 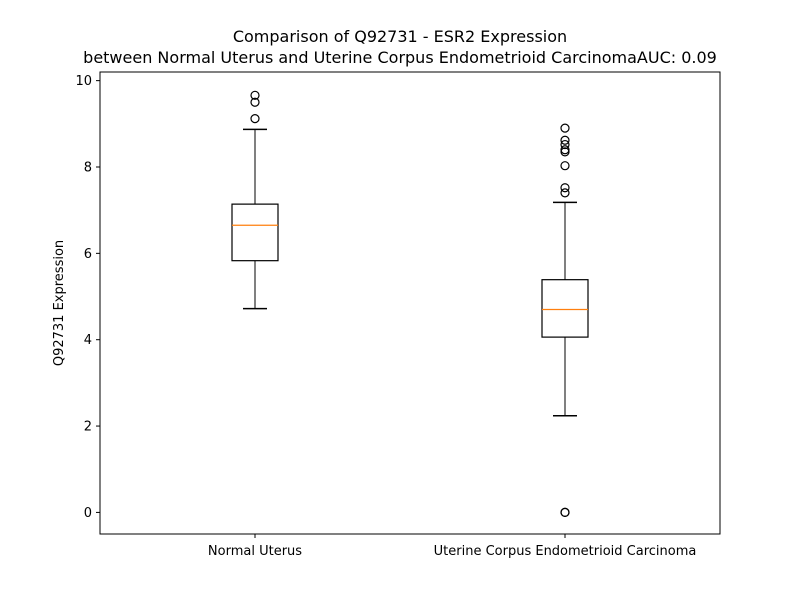 I want to click on y-tick-label: 6, so click(x=88, y=254).